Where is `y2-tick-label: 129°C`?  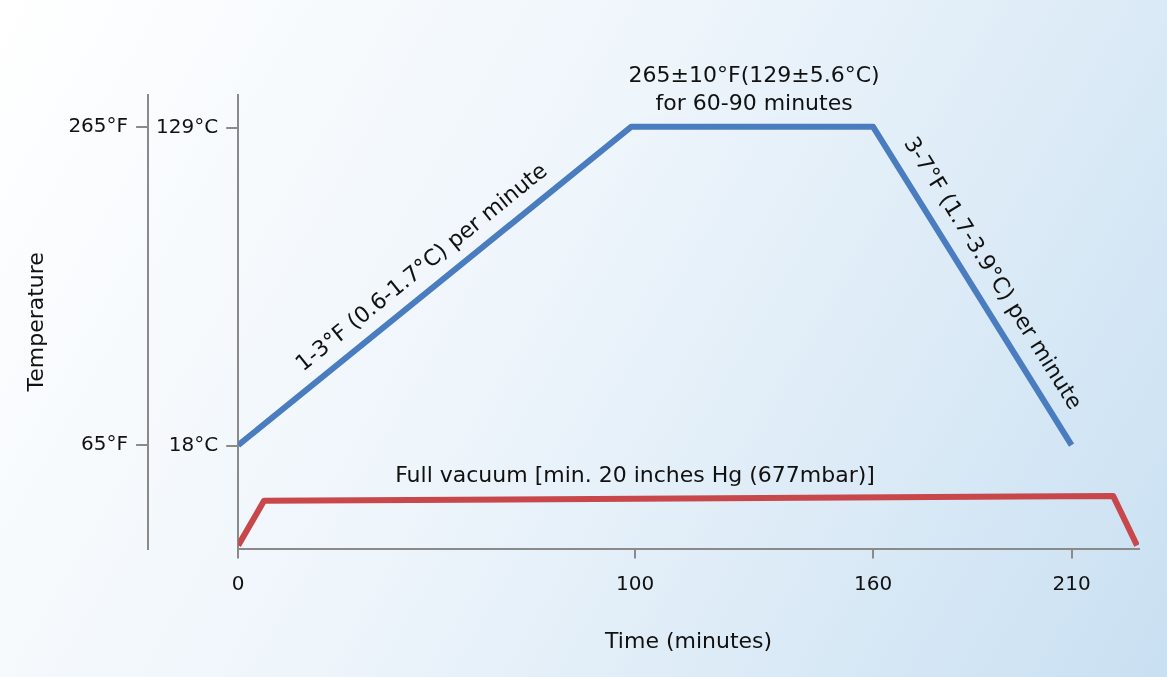
y2-tick-label: 129°C is located at coordinates (187, 126).